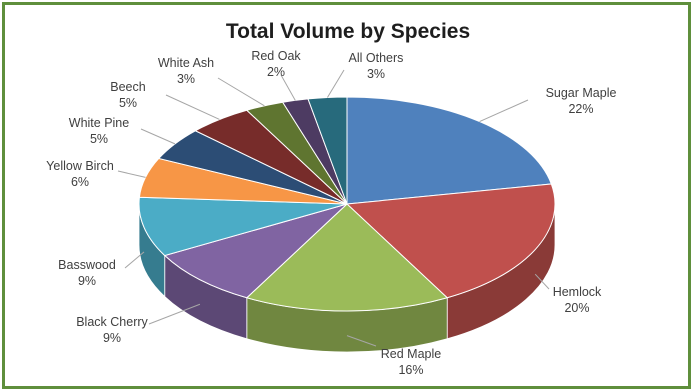  What do you see at coordinates (361, 341) in the screenshot?
I see `leader-line-red-maple` at bounding box center [361, 341].